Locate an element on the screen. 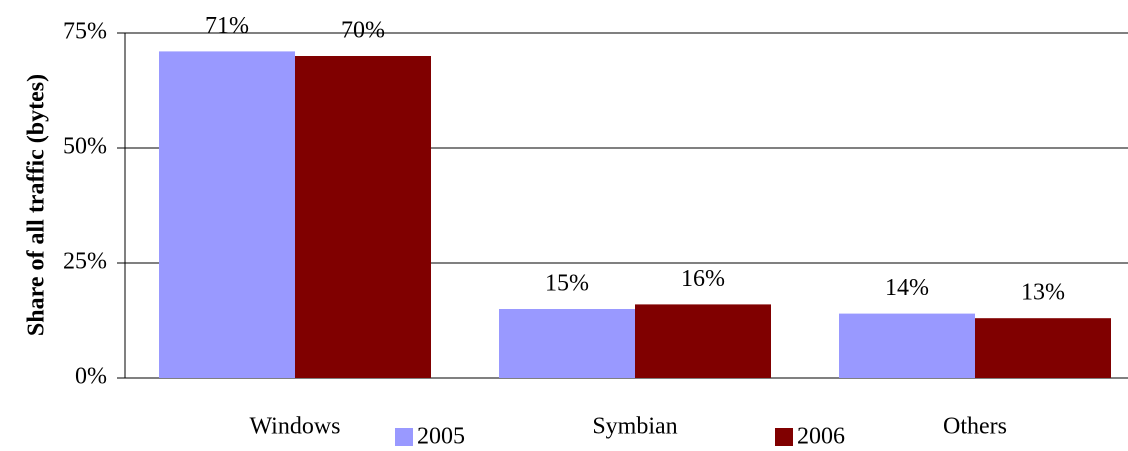  y-tick-label: 0% is located at coordinates (91, 377).